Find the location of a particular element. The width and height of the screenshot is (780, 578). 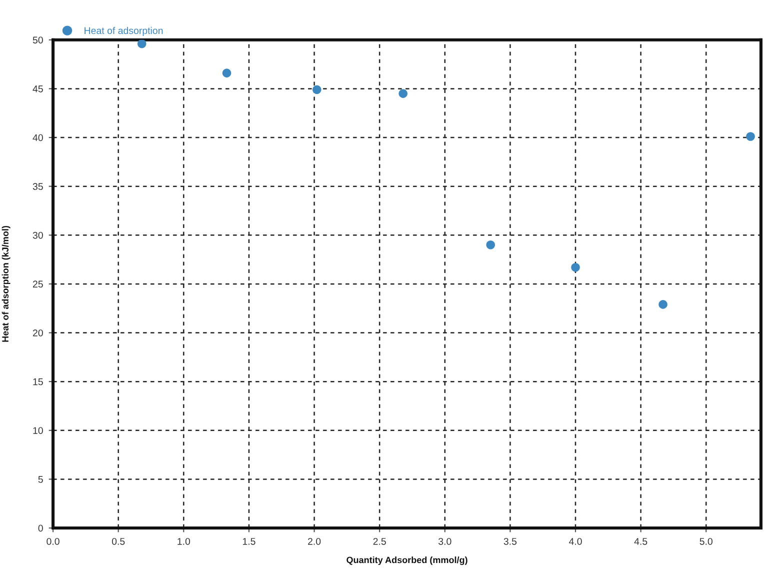

x-tick-label: 4.0 is located at coordinates (575, 541).